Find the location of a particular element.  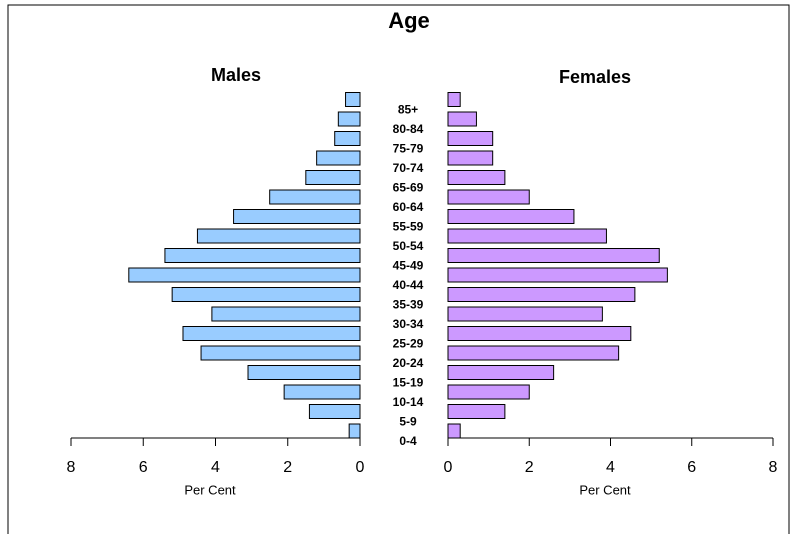

category-label: 75-79 is located at coordinates (408, 149).